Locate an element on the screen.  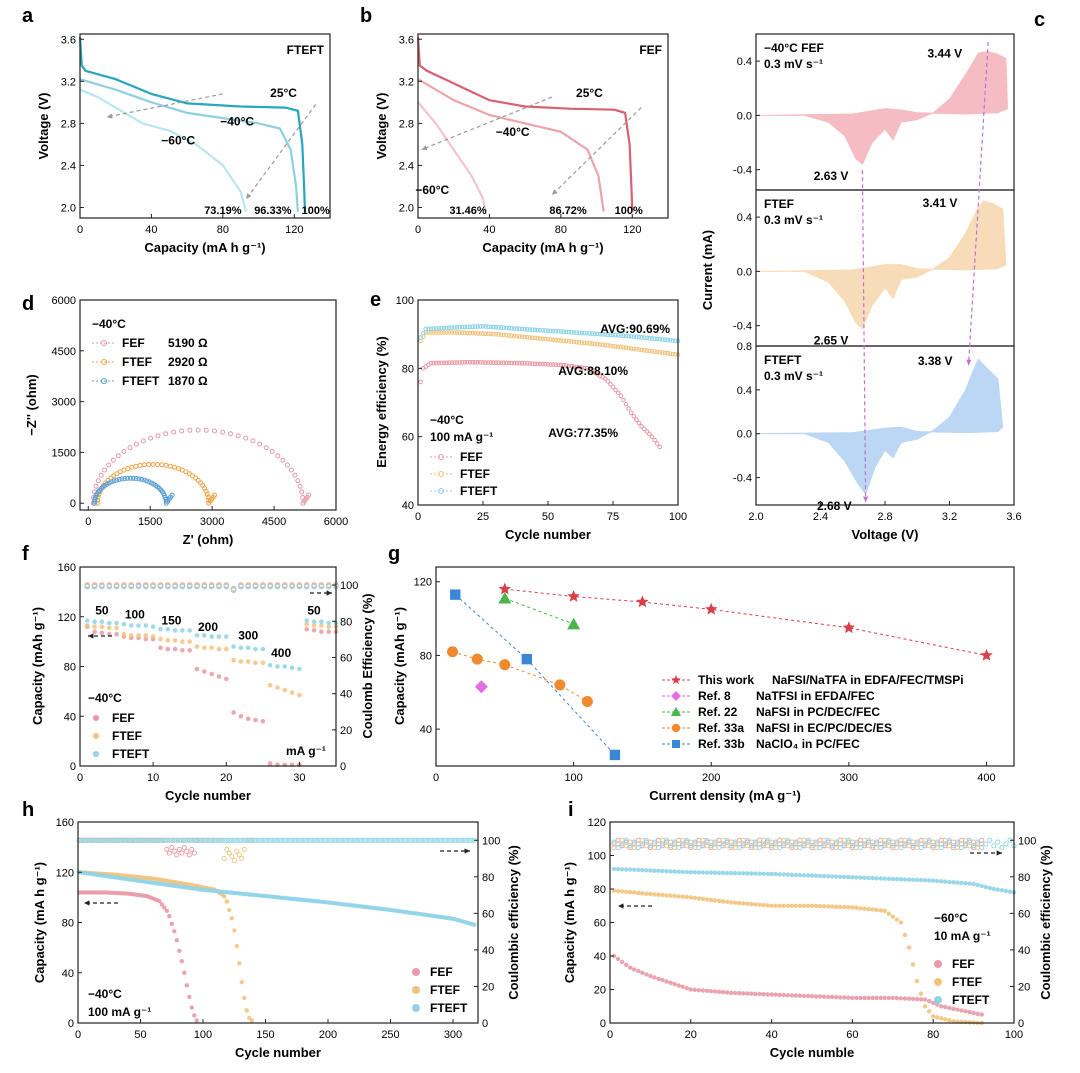
ce-point-ftef is located at coordinates (224, 858).